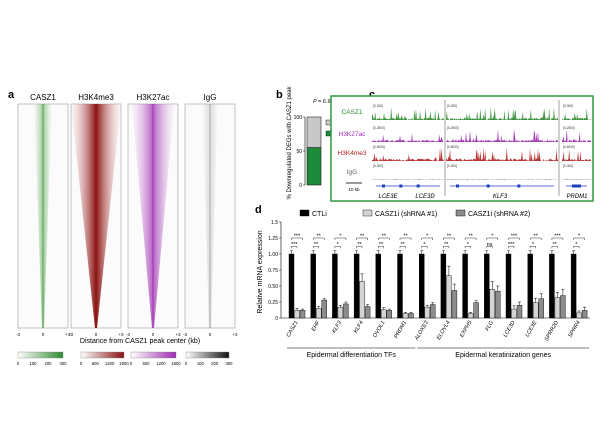  I want to click on panel-label-b: b, so click(279, 95).